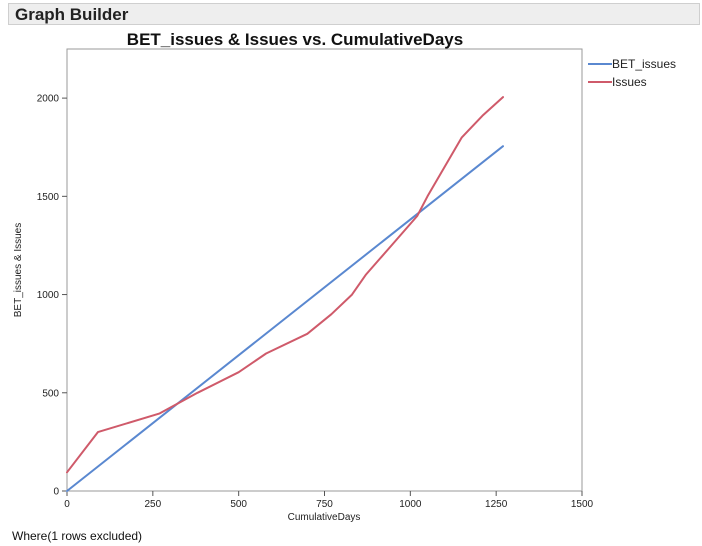  What do you see at coordinates (582, 504) in the screenshot?
I see `x-tick-label: 1500` at bounding box center [582, 504].